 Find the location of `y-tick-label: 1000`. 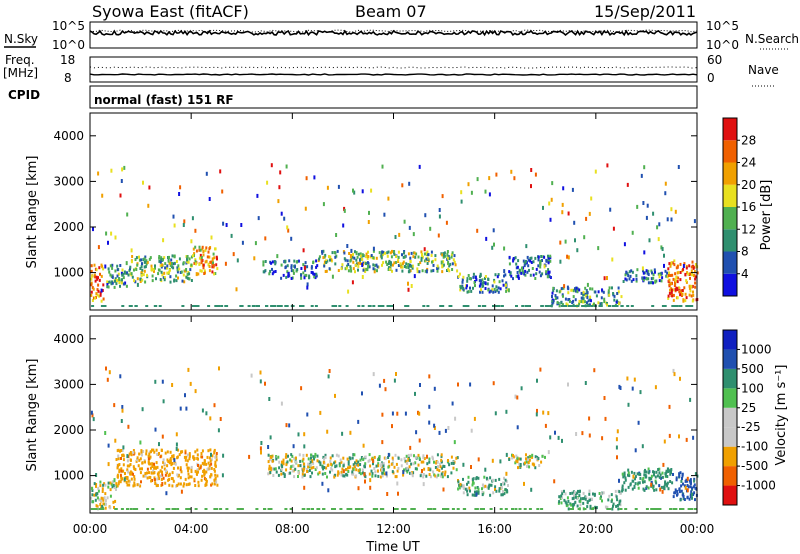

y-tick-label: 1000 is located at coordinates (68, 476).